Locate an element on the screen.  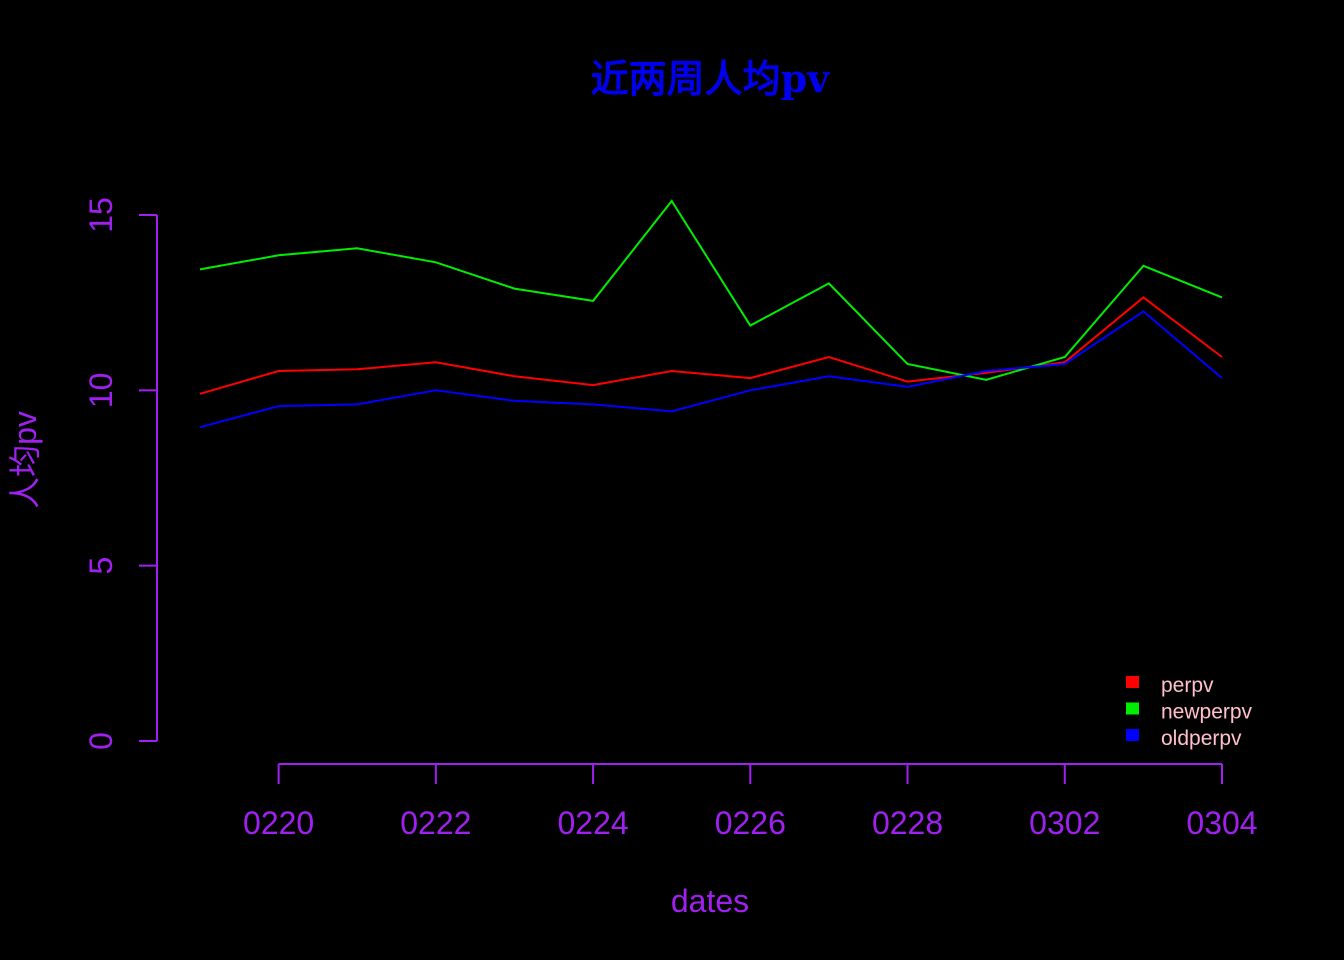
y-tick-label: 10 is located at coordinates (101, 391).